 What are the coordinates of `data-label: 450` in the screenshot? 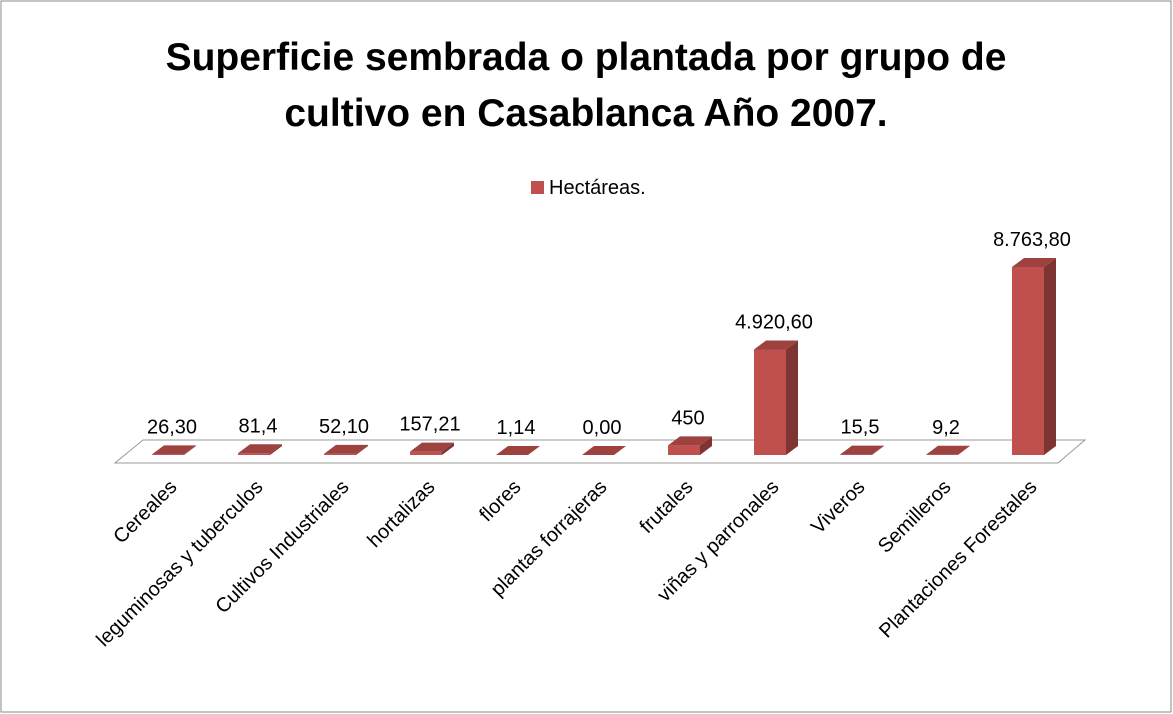 It's located at (687, 418).